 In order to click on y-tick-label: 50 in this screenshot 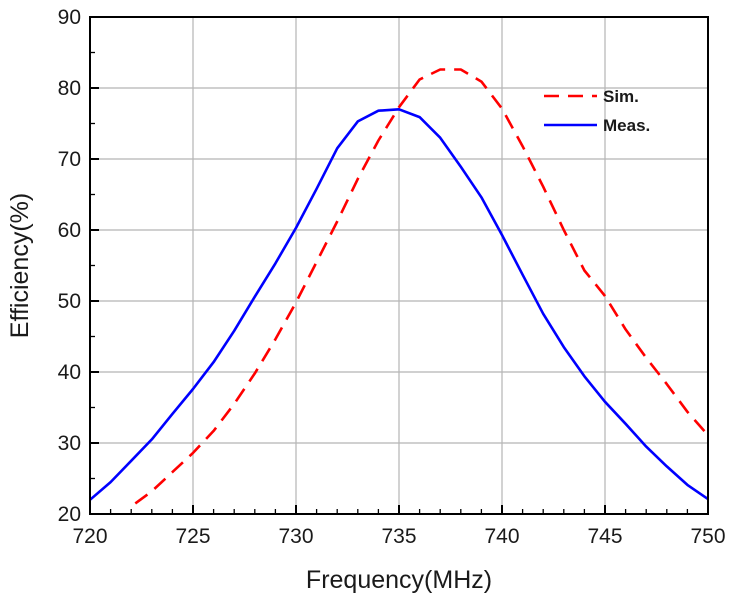, I will do `click(69, 301)`.